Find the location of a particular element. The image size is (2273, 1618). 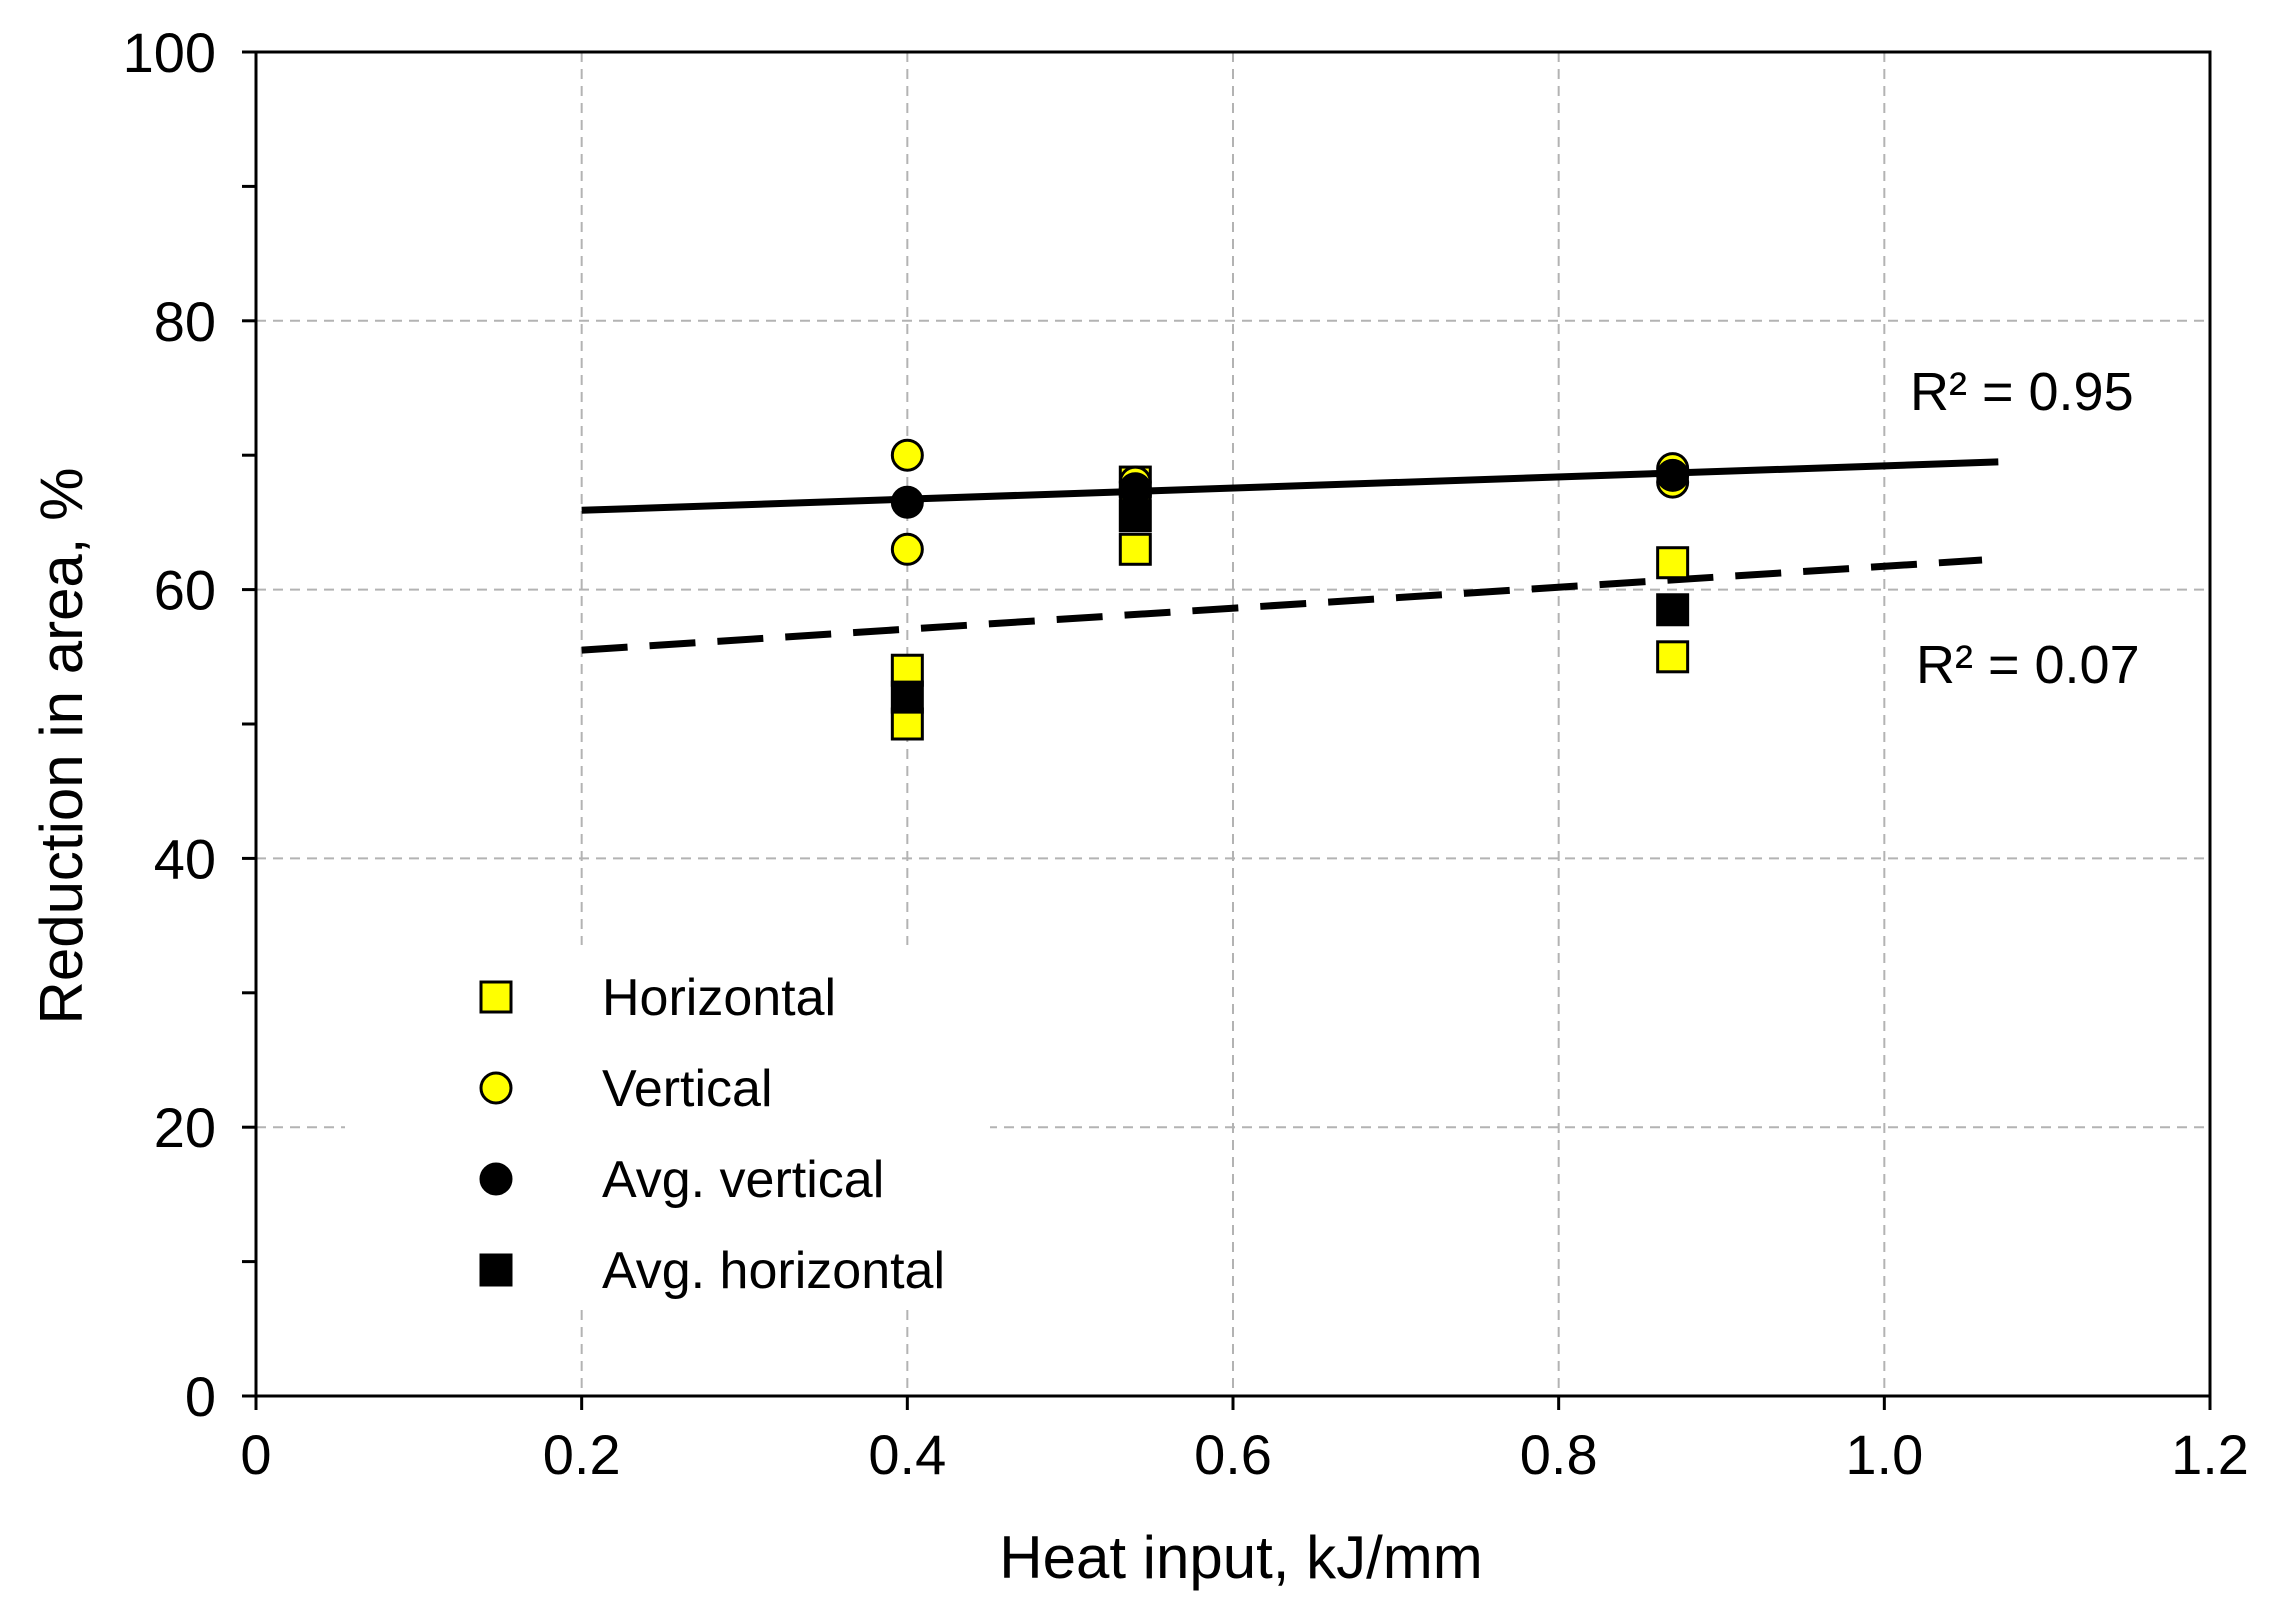

y-axis-title: Reduction in area, % is located at coordinates (61, 746).